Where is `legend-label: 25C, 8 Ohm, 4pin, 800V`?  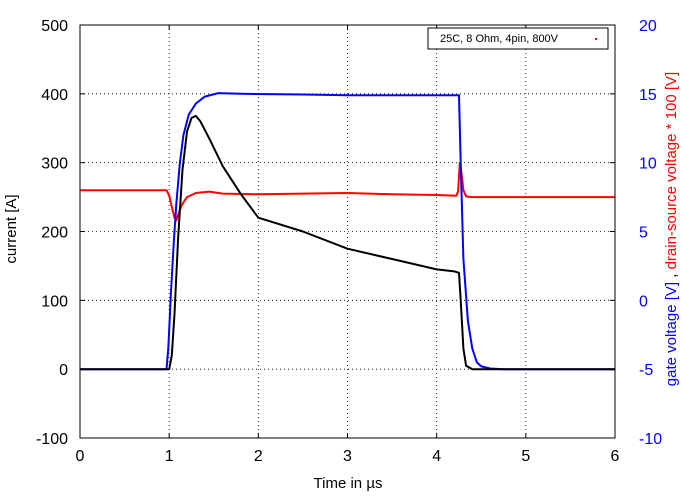 legend-label: 25C, 8 Ohm, 4pin, 800V is located at coordinates (499, 39).